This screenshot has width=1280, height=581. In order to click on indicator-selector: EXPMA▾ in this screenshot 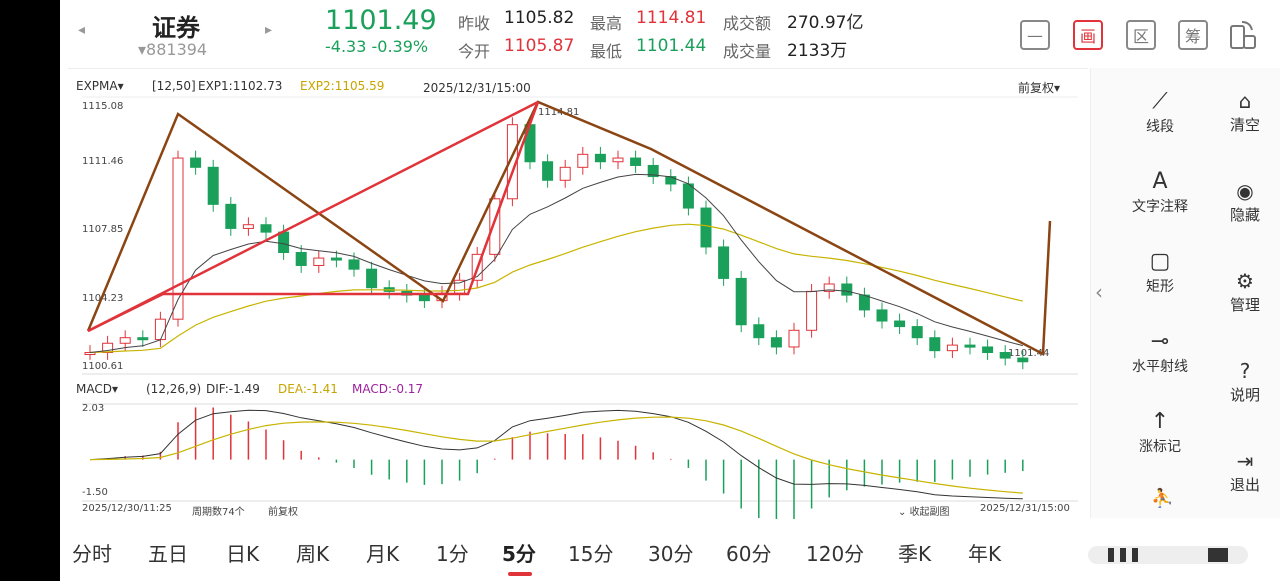, I will do `click(100, 86)`.